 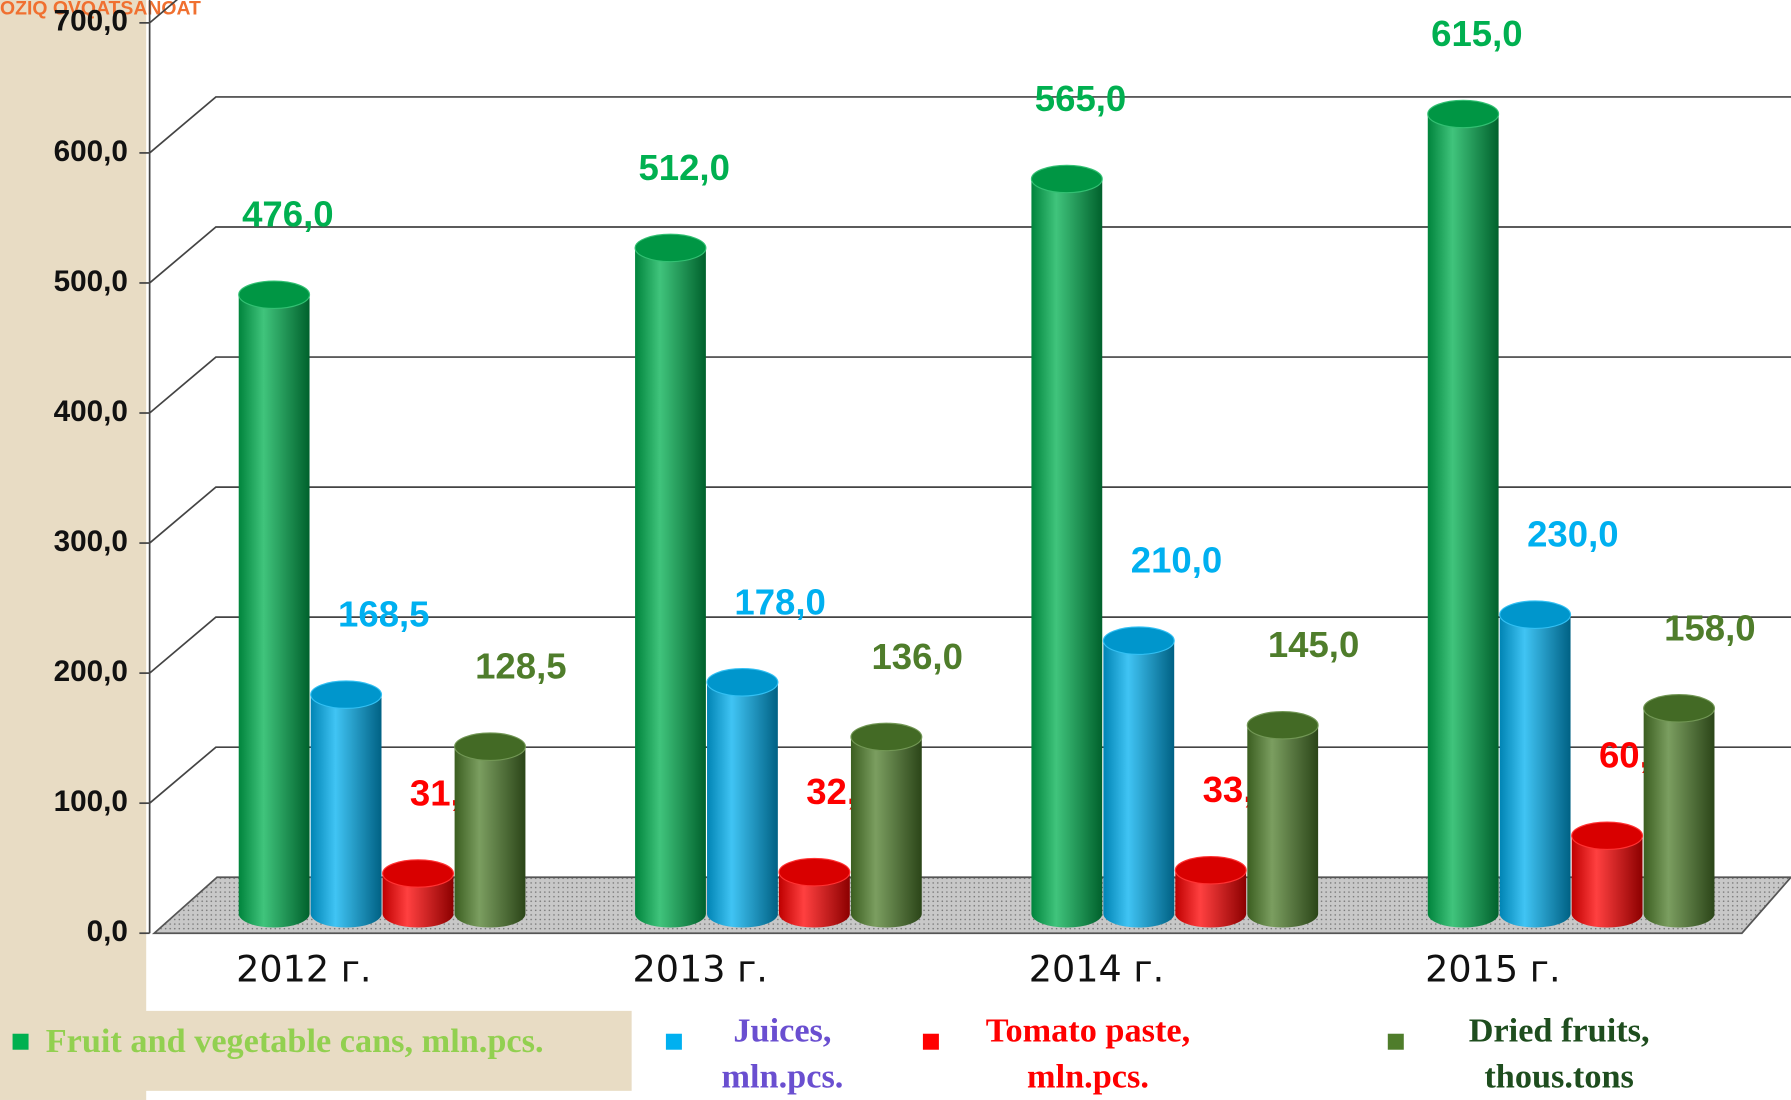 I want to click on legend-item: Dried fruits, thous.tons, so click(x=1559, y=1054).